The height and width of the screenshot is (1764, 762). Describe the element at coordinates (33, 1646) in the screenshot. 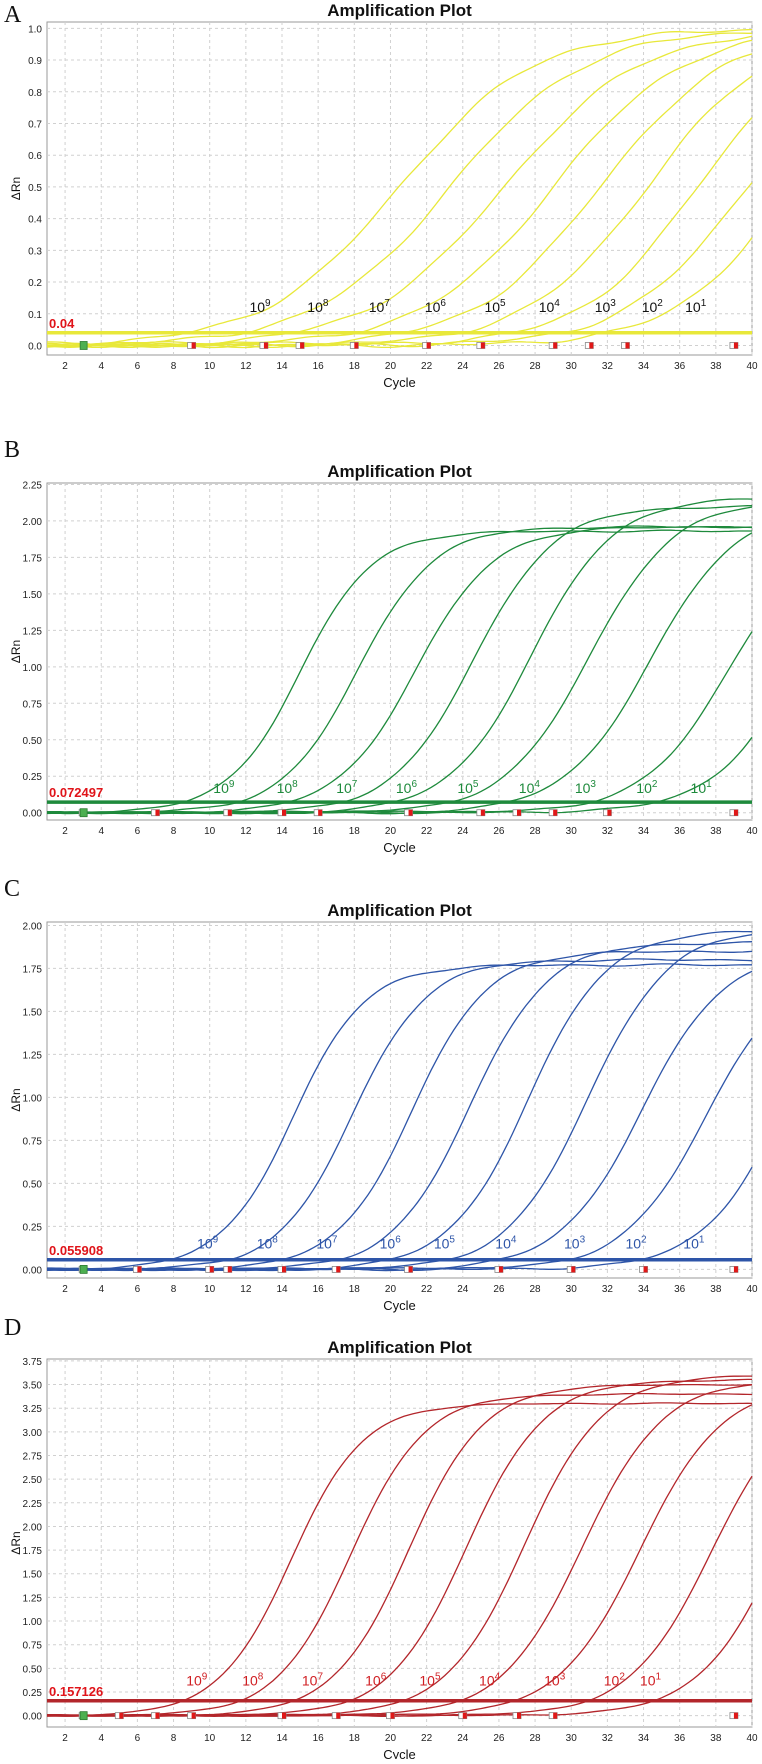

I see `y-tick-label: 0.75` at that location.